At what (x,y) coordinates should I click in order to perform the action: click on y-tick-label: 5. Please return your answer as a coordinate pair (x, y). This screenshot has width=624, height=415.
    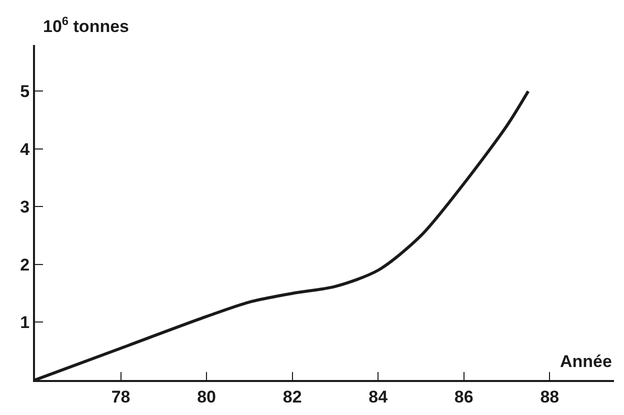
    Looking at the image, I should click on (25, 92).